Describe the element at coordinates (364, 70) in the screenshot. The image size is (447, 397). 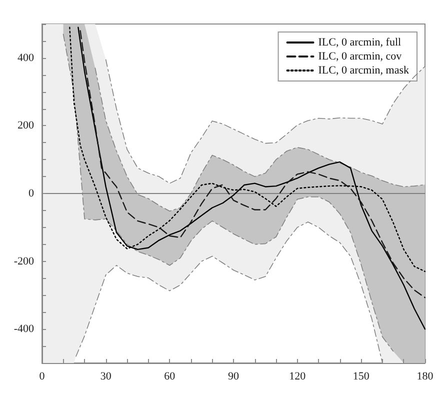
I see `legend-label: ILC, 0 arcmin, mask` at that location.